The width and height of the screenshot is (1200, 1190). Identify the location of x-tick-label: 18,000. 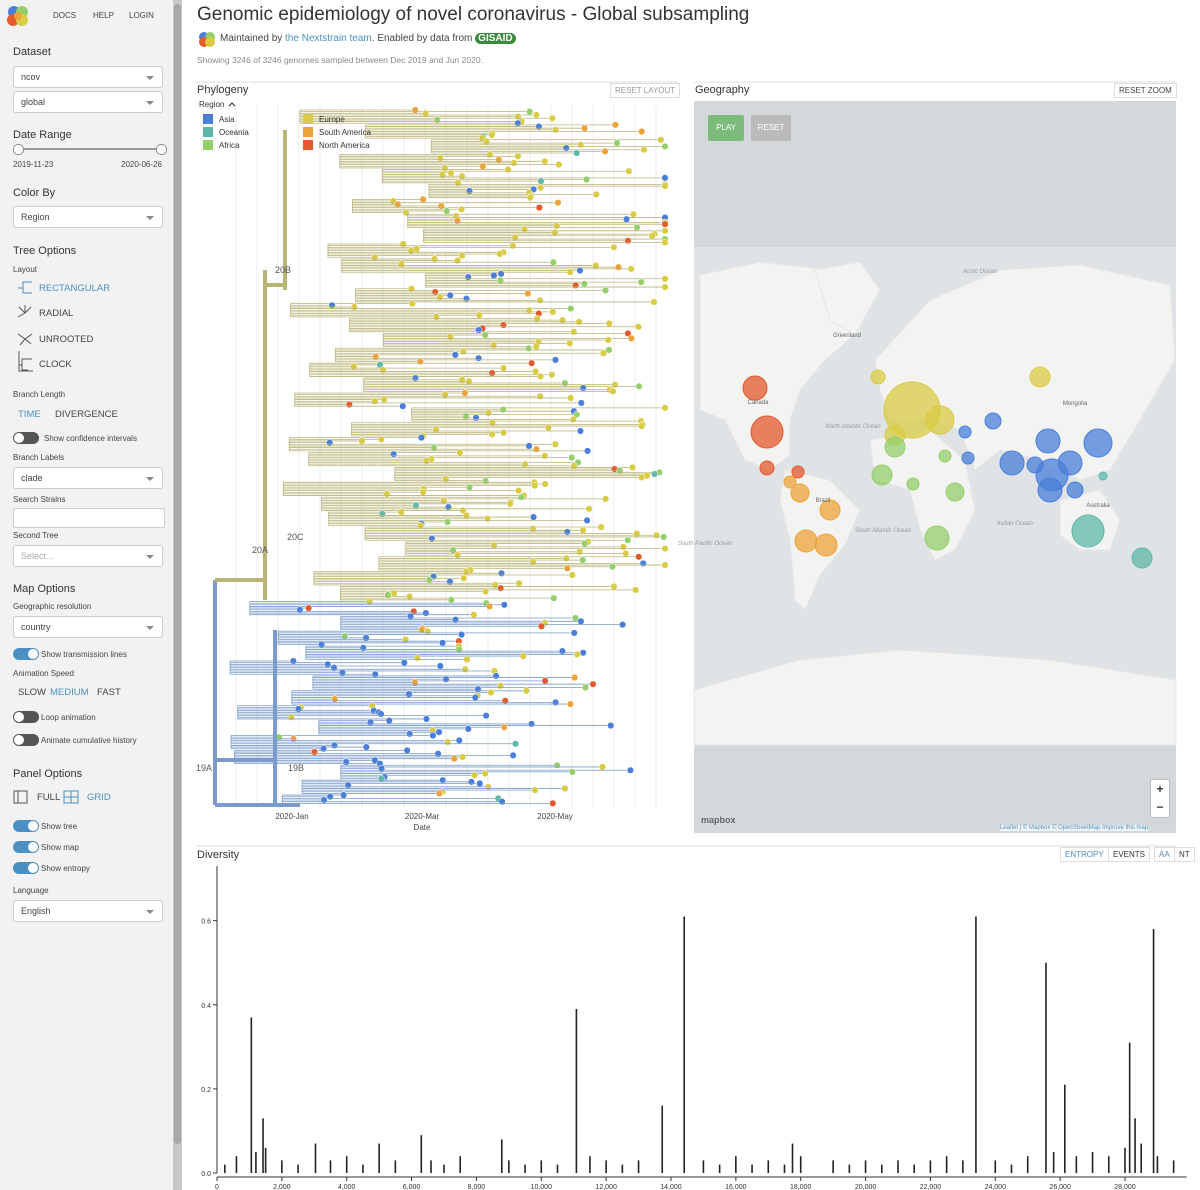
(801, 1187).